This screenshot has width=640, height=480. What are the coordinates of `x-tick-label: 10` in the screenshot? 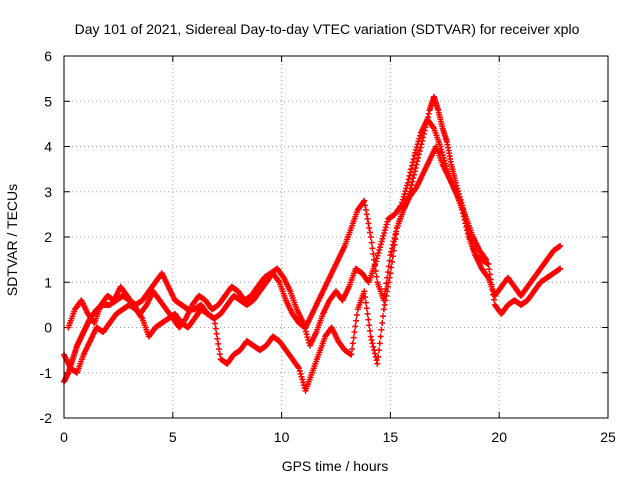 It's located at (282, 437).